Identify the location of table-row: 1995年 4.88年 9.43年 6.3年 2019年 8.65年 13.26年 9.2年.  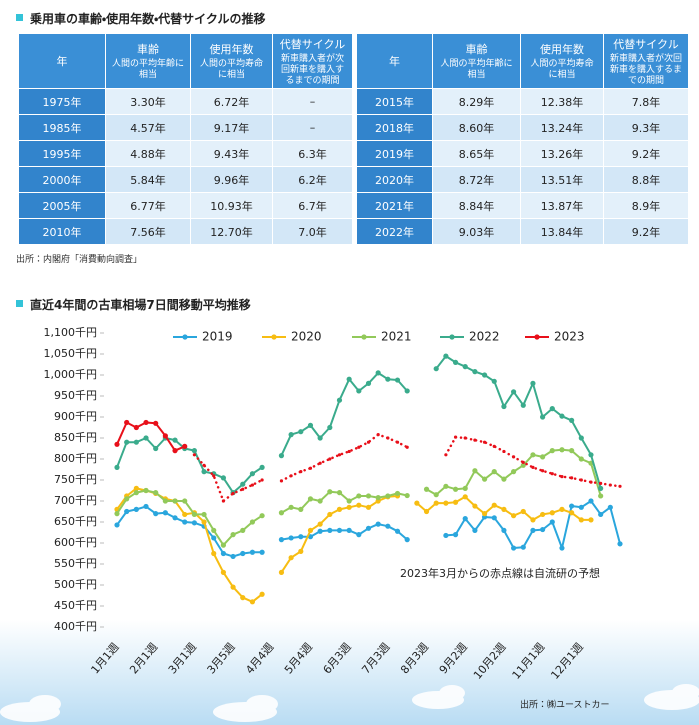
(353, 153).